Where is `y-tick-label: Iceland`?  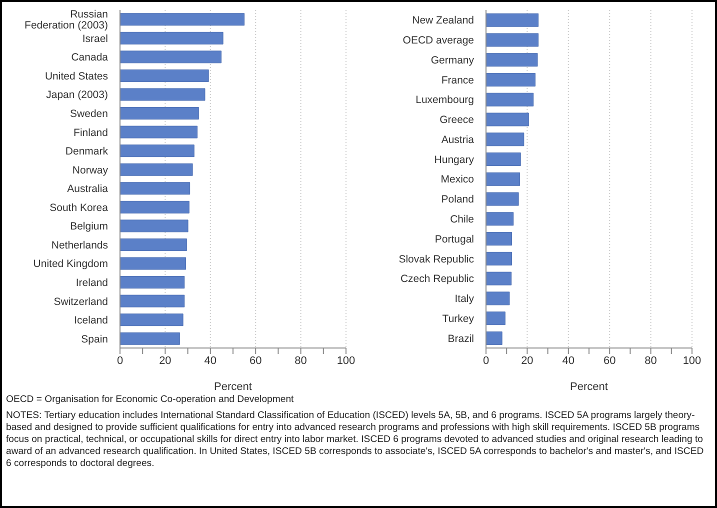 y-tick-label: Iceland is located at coordinates (91, 320).